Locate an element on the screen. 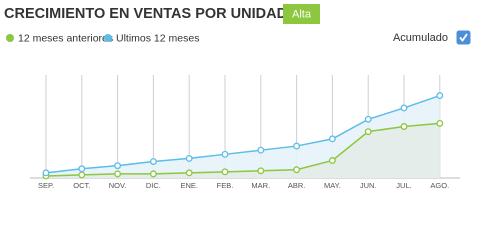  x-tick-label: AGO. is located at coordinates (439, 185).